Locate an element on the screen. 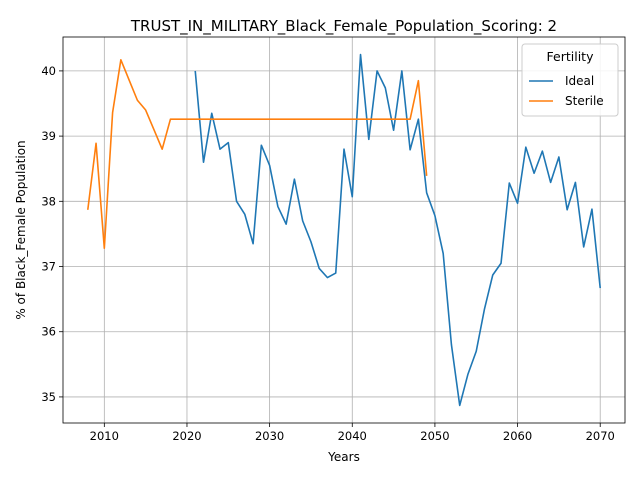 The height and width of the screenshot is (480, 640). y-axis: 35 36 37 38 39 40 is located at coordinates (52, 234).